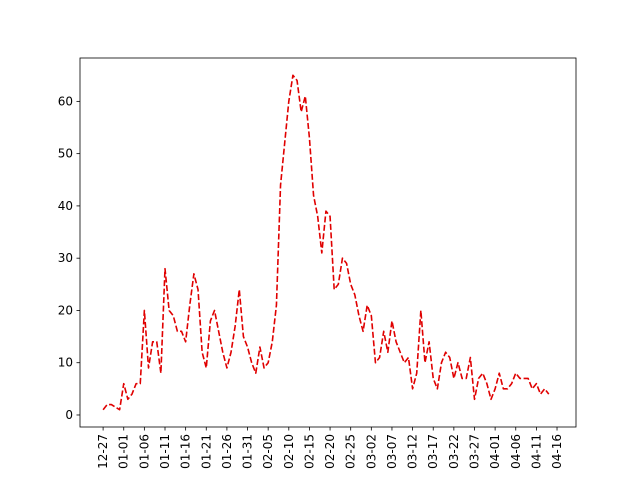 This screenshot has width=640, height=480. What do you see at coordinates (65, 206) in the screenshot?
I see `y-tick-label: 40` at bounding box center [65, 206].